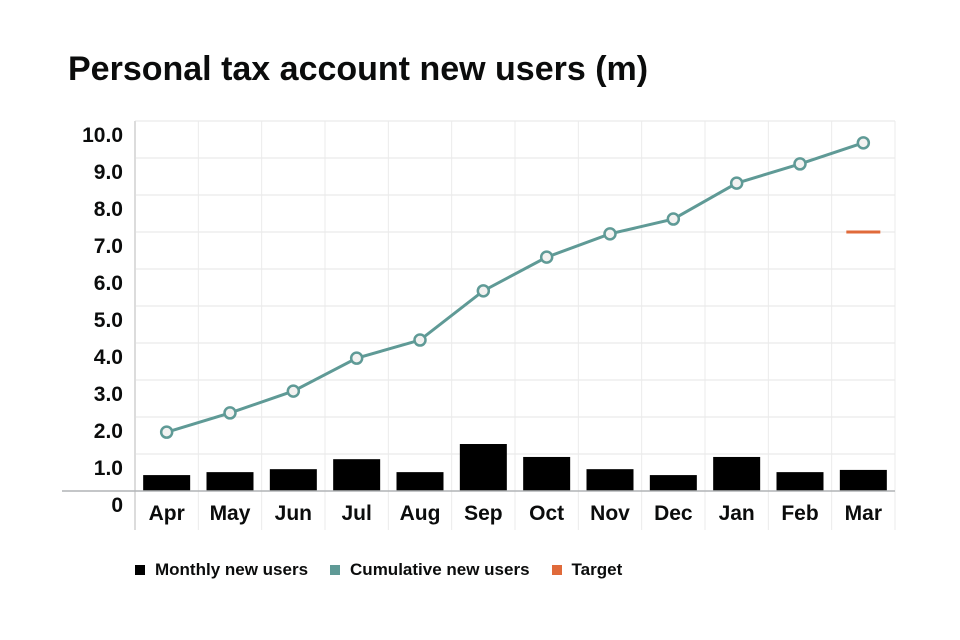 The height and width of the screenshot is (640, 960). What do you see at coordinates (673, 483) in the screenshot?
I see `bar-dec` at bounding box center [673, 483].